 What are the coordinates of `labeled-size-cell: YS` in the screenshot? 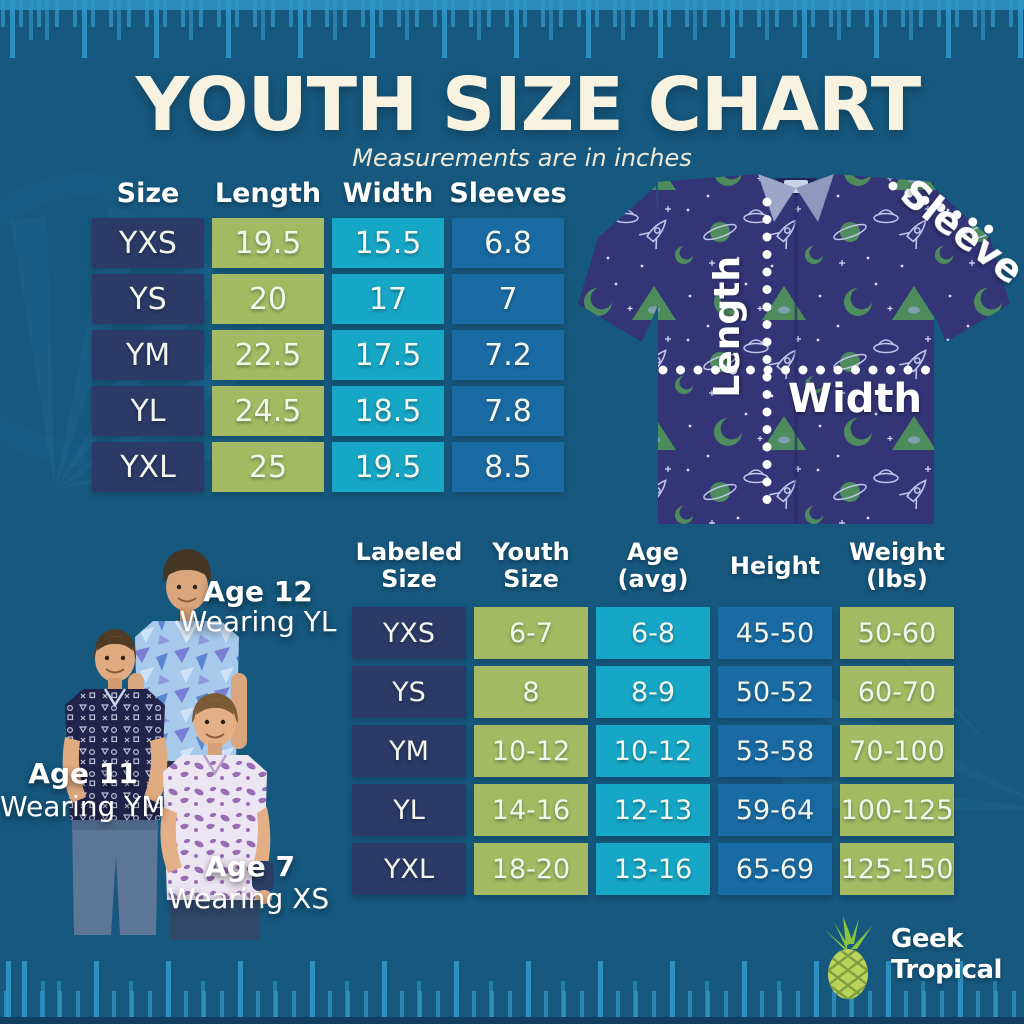 It's located at (409, 692).